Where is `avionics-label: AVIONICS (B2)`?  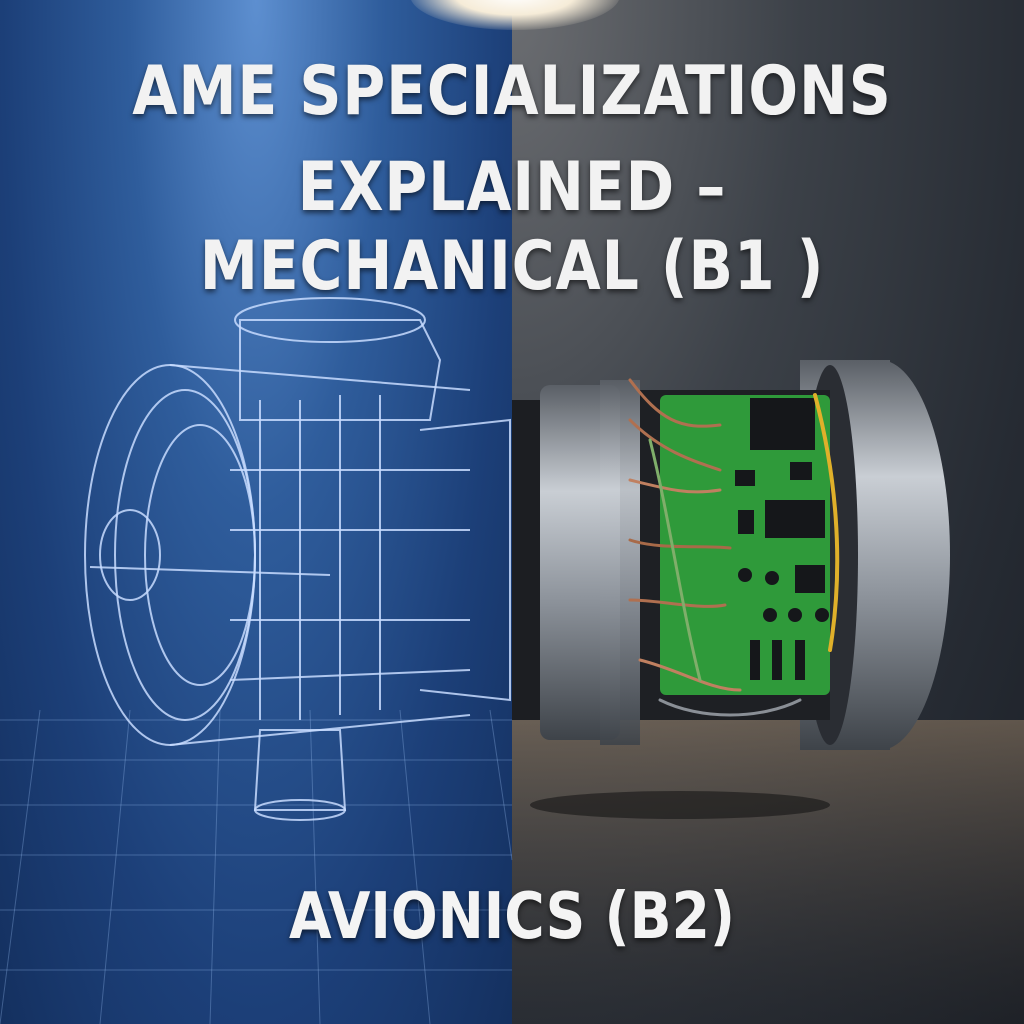 avionics-label: AVIONICS (B2) is located at coordinates (512, 917).